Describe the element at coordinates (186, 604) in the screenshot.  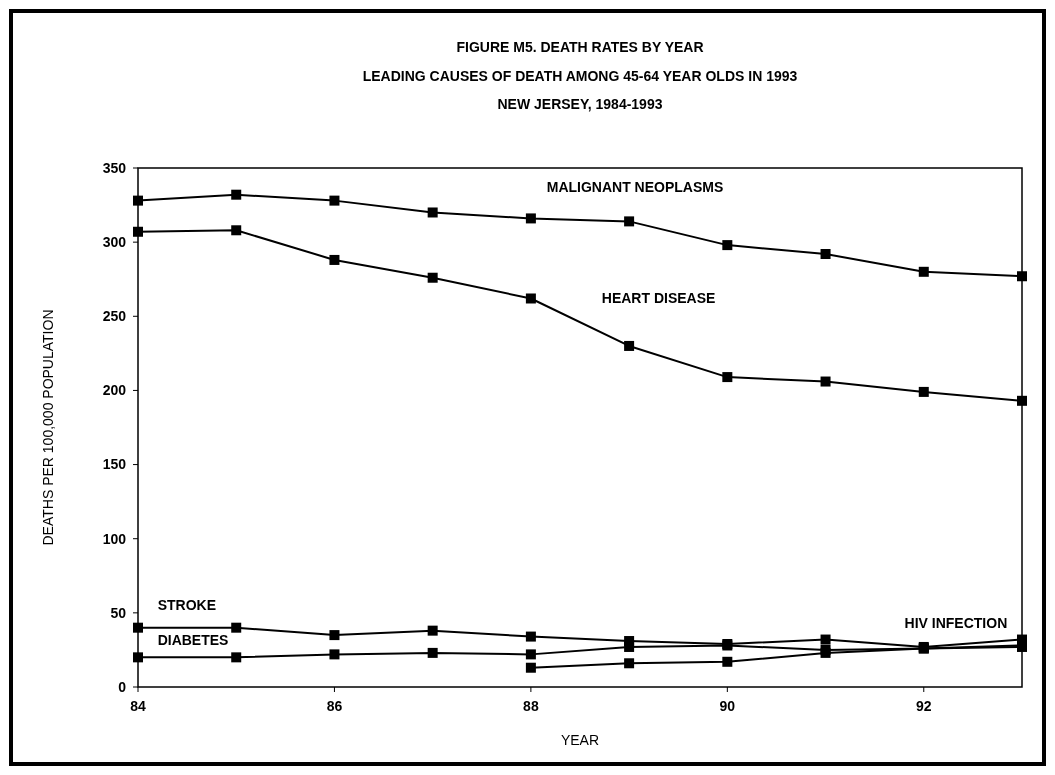
I see `series-label: STROKE` at that location.